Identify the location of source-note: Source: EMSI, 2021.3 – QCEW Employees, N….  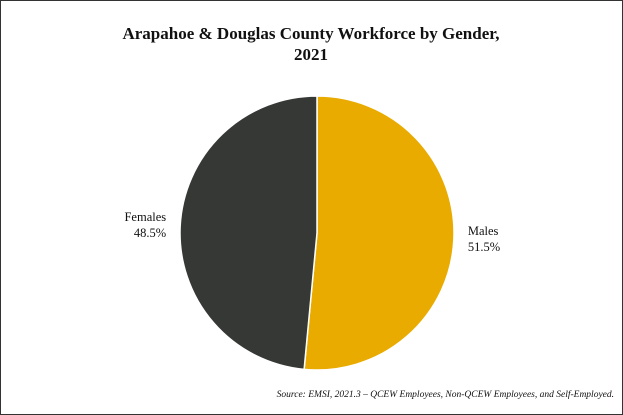
(445, 395).